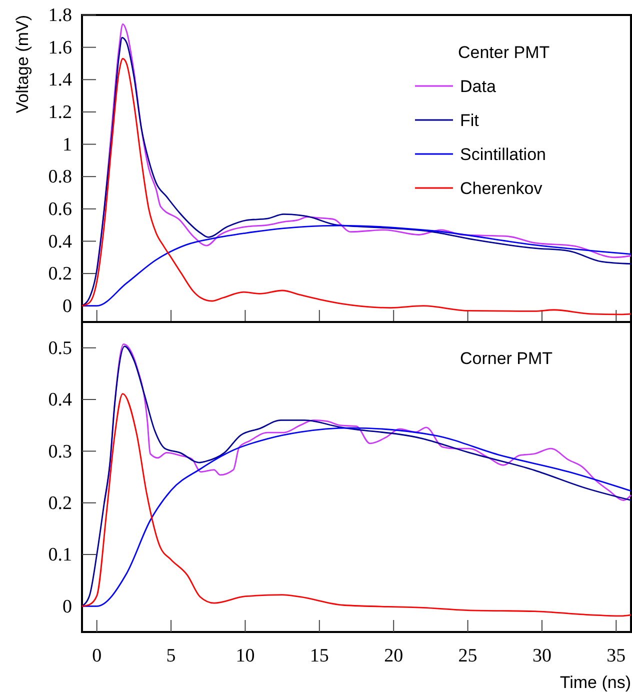 This screenshot has height=693, width=632. I want to click on y-tick-label: 0.5, so click(60, 348).